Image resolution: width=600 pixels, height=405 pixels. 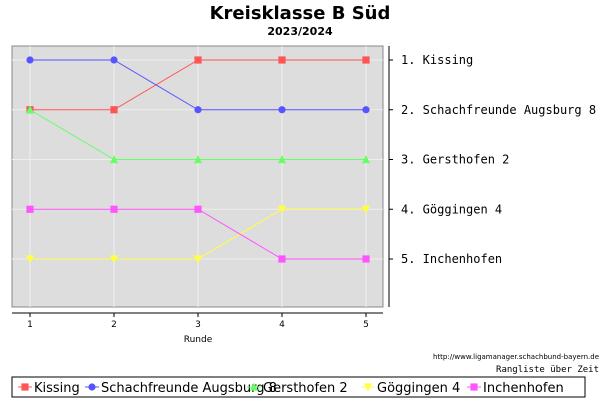 I want to click on legend-label: Schachfreunde Augsburg 8, so click(x=189, y=388).